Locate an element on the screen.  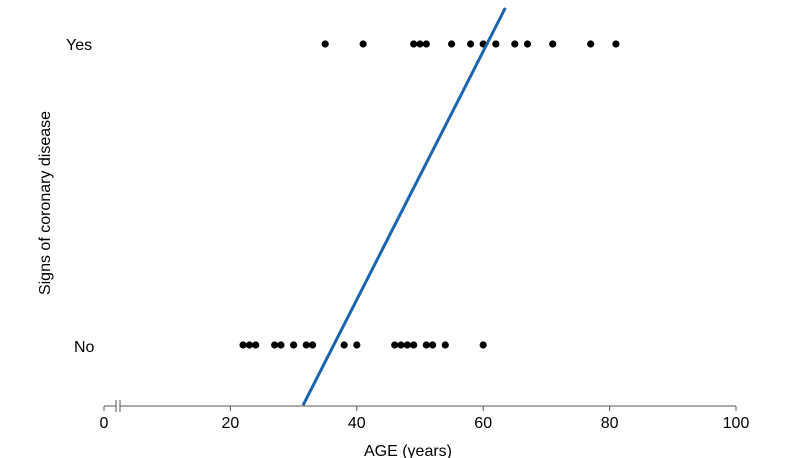
x-tick-label: 100 is located at coordinates (736, 423).